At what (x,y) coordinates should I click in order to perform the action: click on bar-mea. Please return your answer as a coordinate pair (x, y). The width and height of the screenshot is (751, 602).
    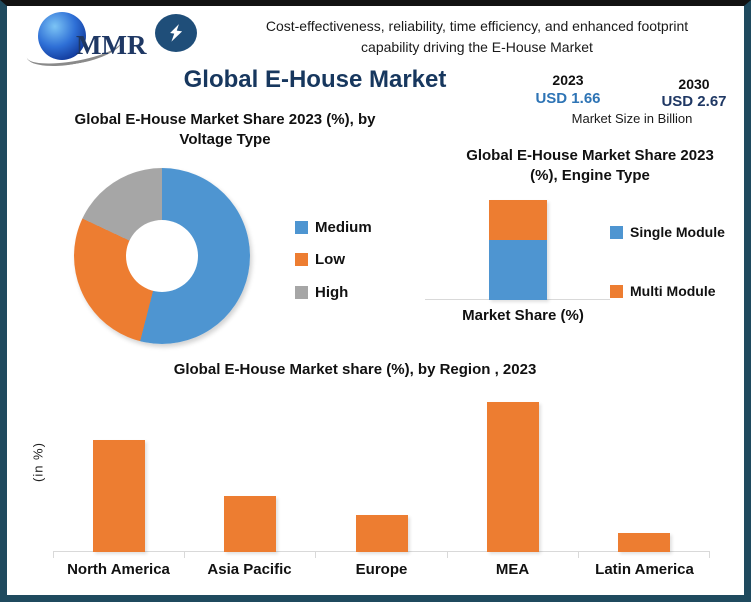
    Looking at the image, I should click on (513, 477).